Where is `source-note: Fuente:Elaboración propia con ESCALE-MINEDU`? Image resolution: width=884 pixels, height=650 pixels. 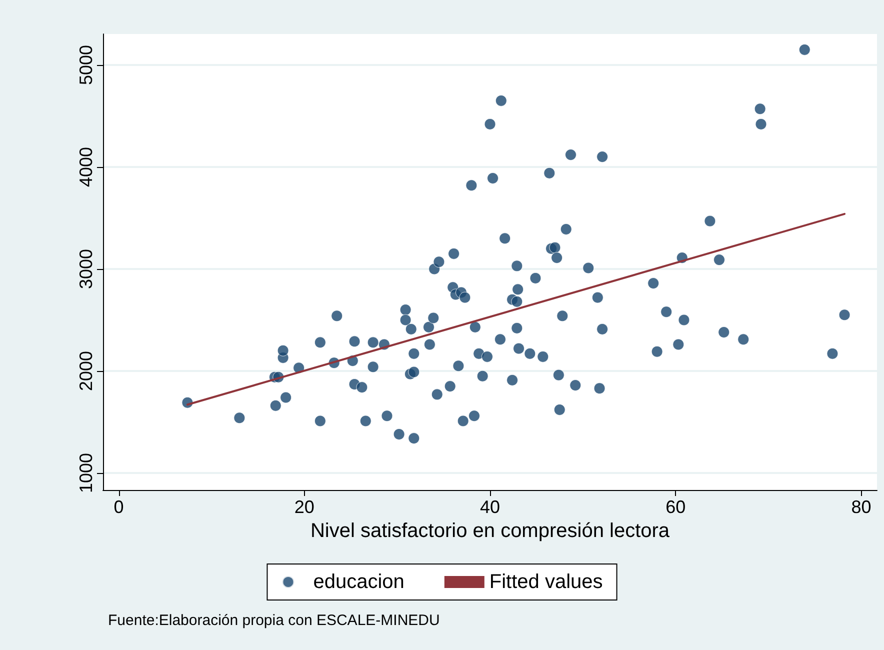
source-note: Fuente:Elaboración propia con ESCALE-MINEDU is located at coordinates (274, 620).